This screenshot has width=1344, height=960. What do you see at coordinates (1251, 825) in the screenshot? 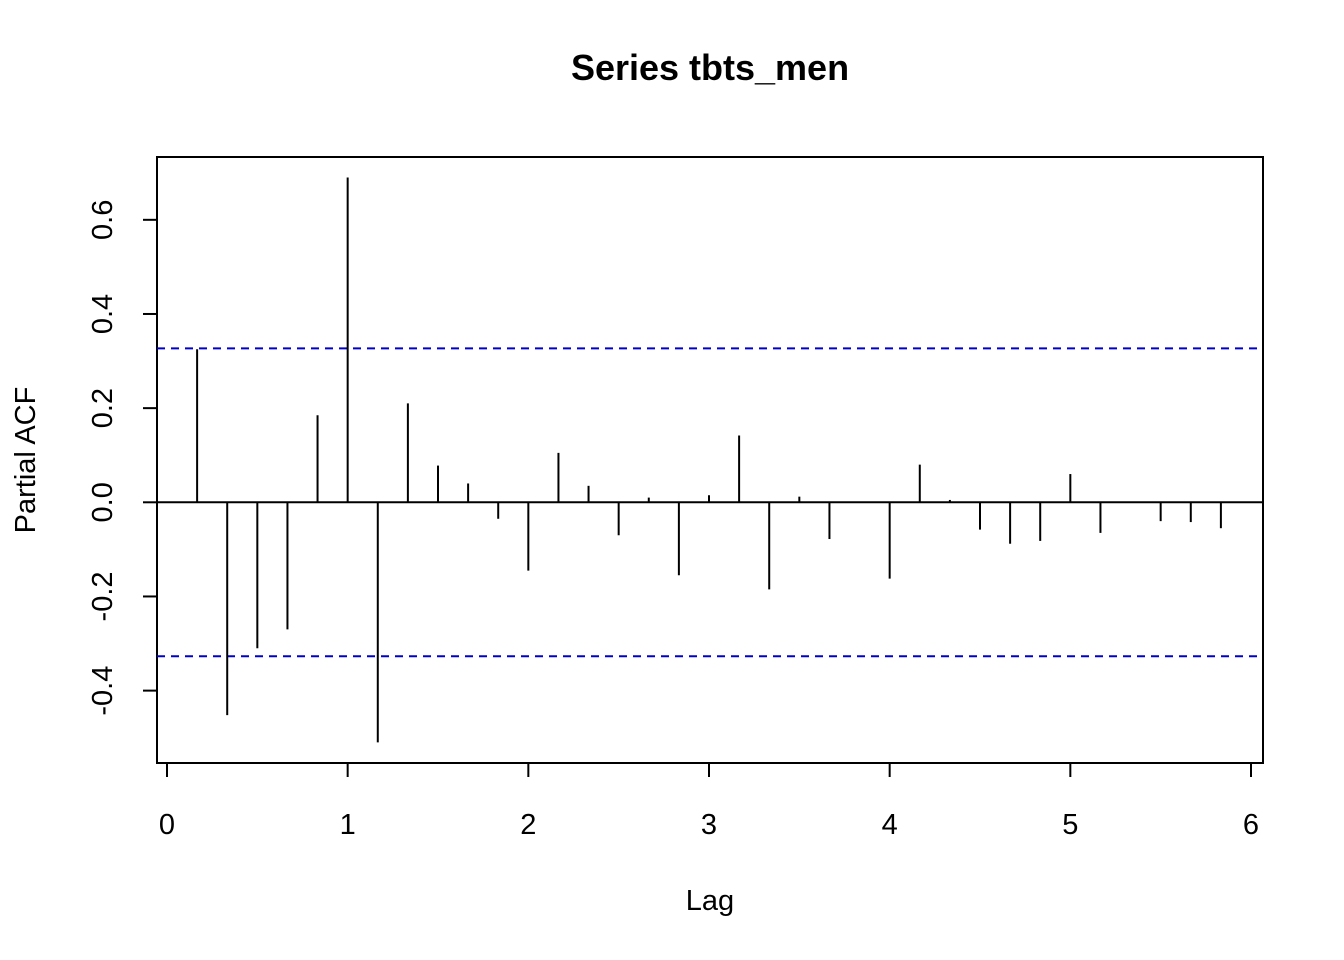
I see `x-tick-label: 6` at bounding box center [1251, 825].